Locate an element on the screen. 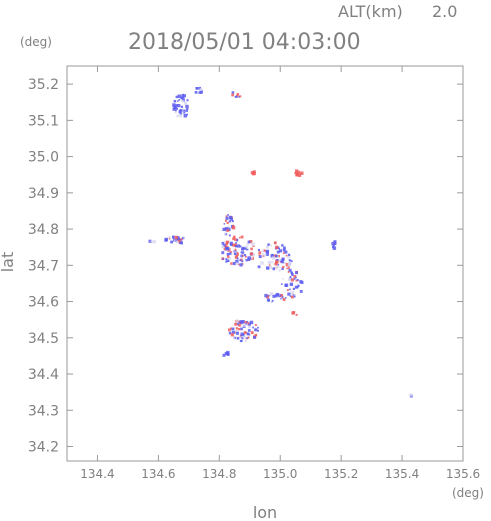 The height and width of the screenshot is (521, 491). x-tick-label: 135.0 is located at coordinates (280, 474).